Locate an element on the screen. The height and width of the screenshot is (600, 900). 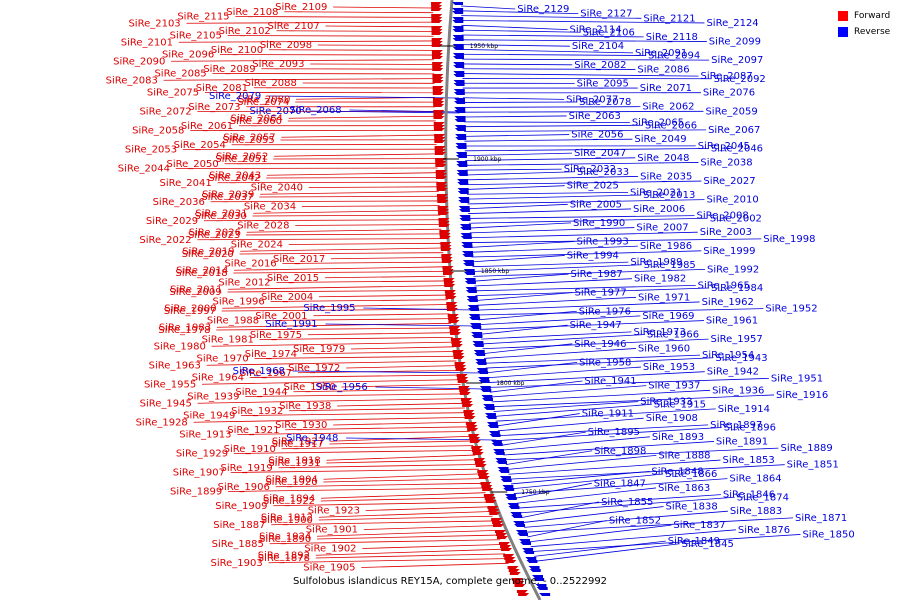
reverse-gene-label: SiRe_2063 is located at coordinates (595, 116).